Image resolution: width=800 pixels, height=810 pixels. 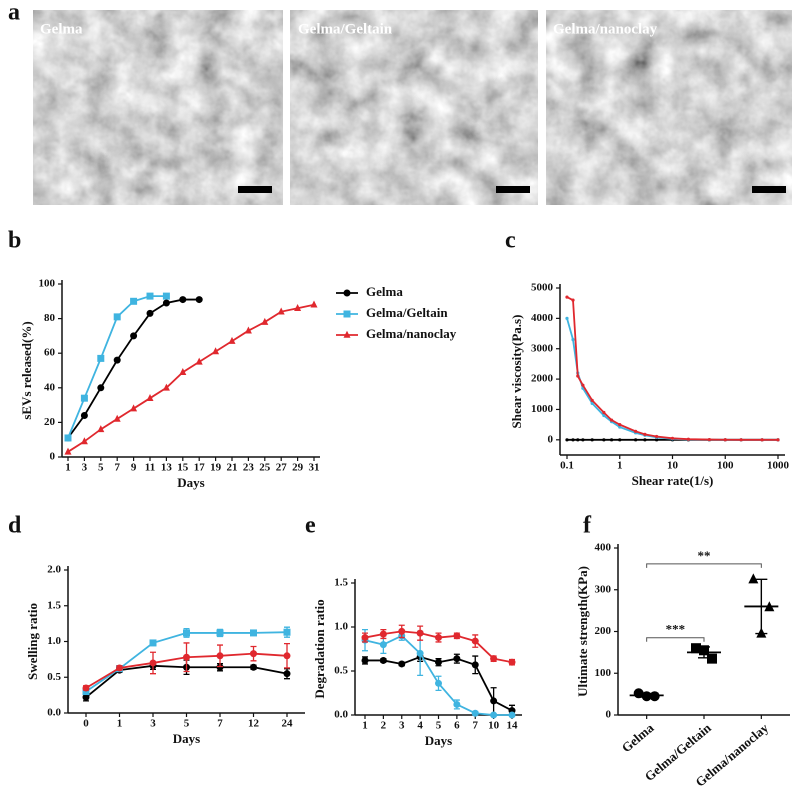 What do you see at coordinates (676, 629) in the screenshot?
I see `significance-label: ***` at bounding box center [676, 629].